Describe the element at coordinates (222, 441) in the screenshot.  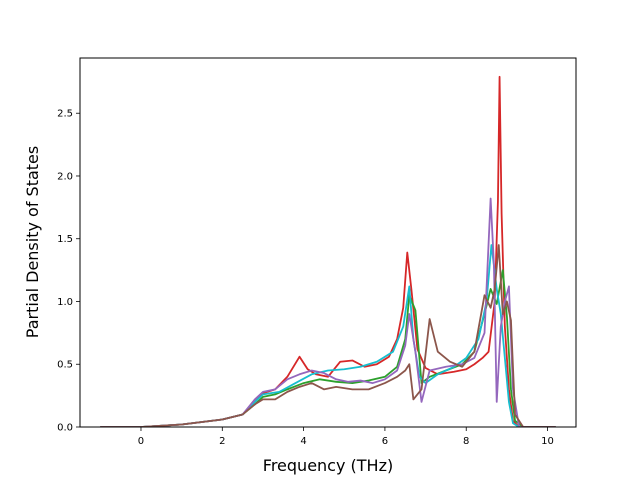
I see `x-tick-label: 2` at that location.